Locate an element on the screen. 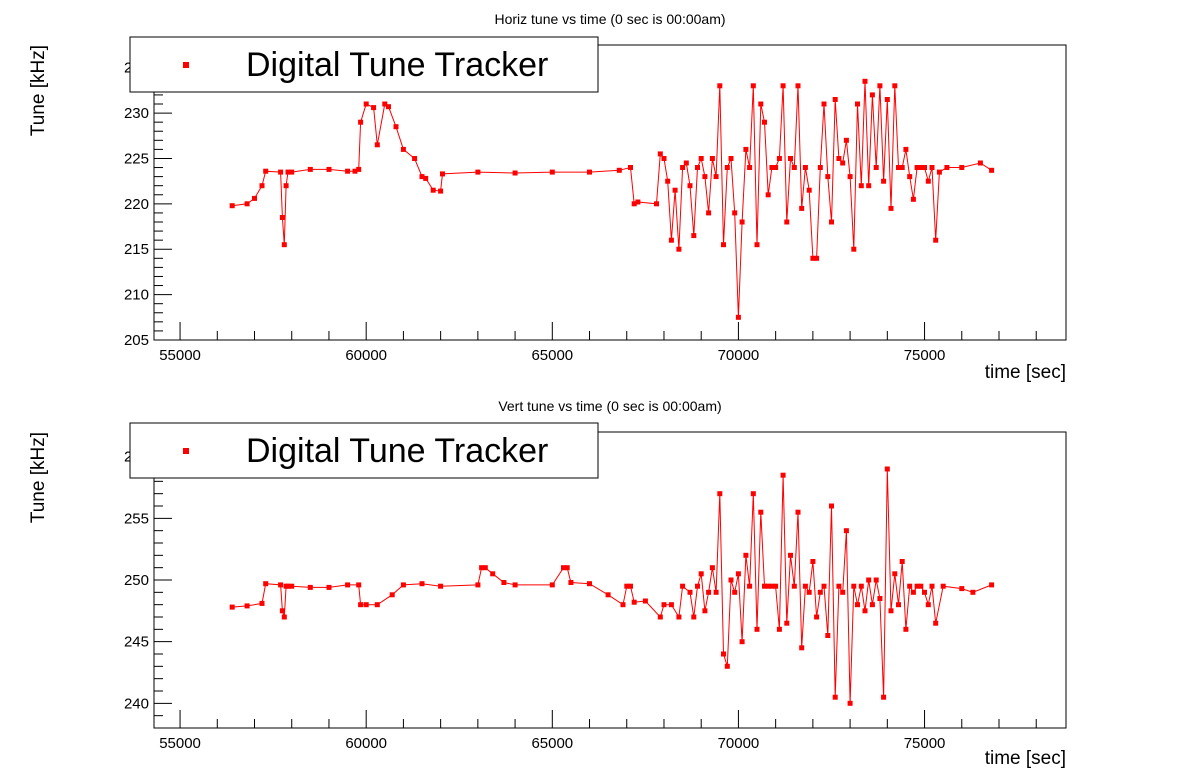 The image size is (1198, 774). chart2-y-tick-label: 255 is located at coordinates (136, 518).